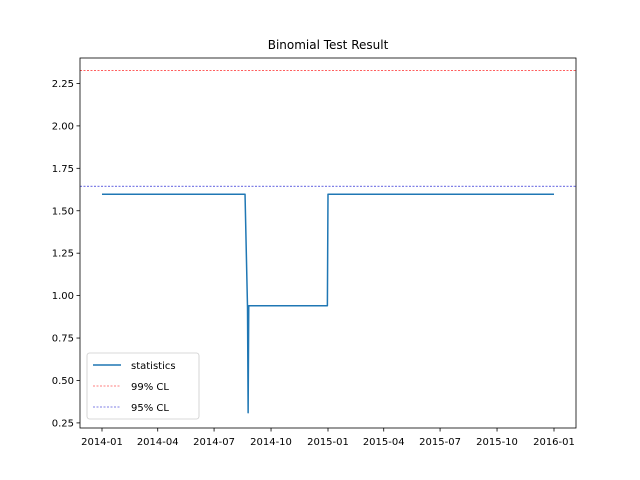 Image resolution: width=640 pixels, height=480 pixels. Describe the element at coordinates (63, 84) in the screenshot. I see `y-tick-label: 2.25` at that location.